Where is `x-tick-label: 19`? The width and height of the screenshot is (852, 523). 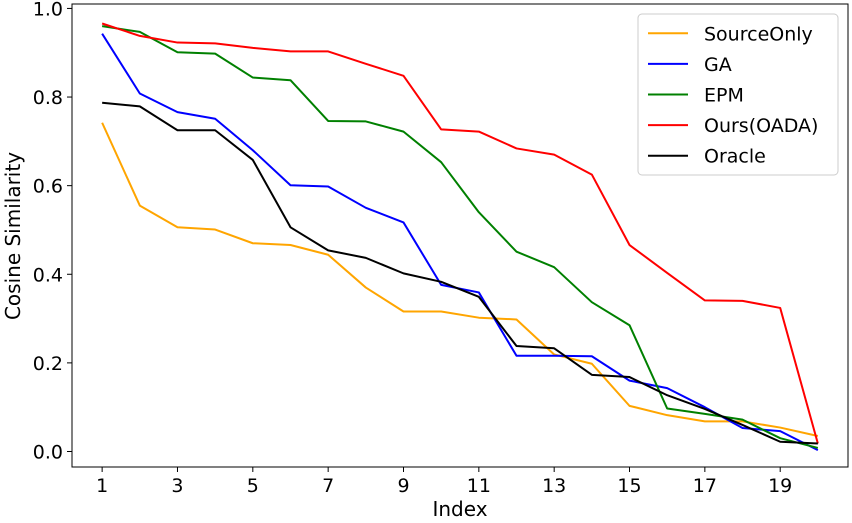
x-tick-label: 19 is located at coordinates (780, 486).